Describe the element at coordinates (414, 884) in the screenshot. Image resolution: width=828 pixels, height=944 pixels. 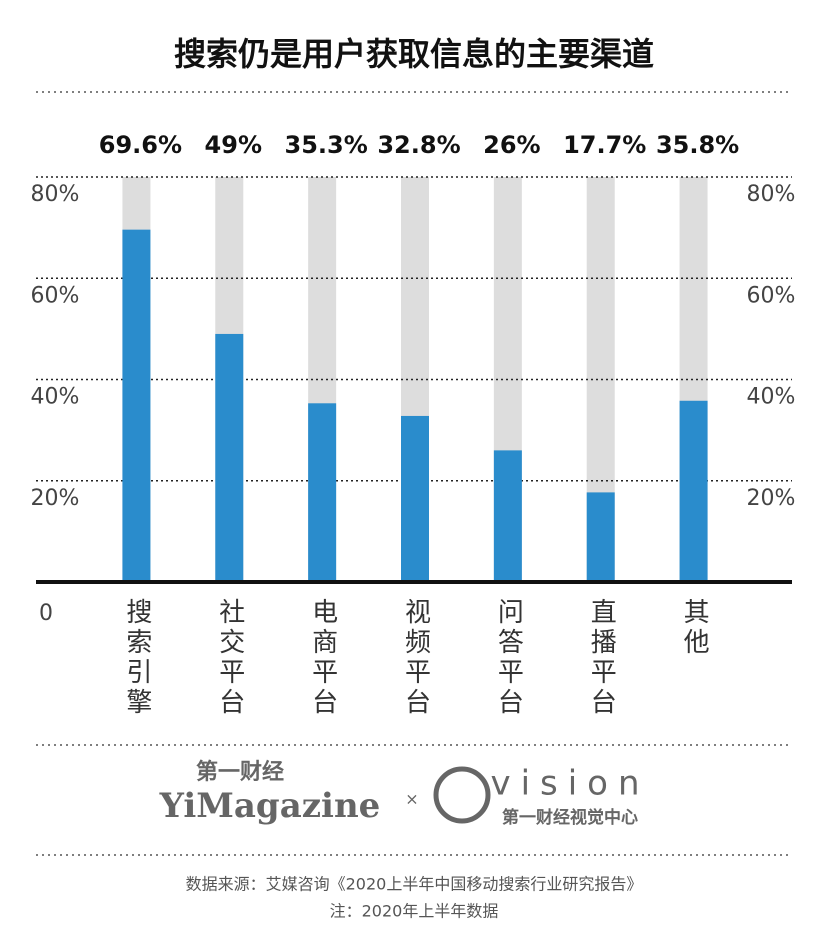
I see `source: 数据来源：艾媒咨询《2020上半年中国移动搜索行业研究报告》` at that location.